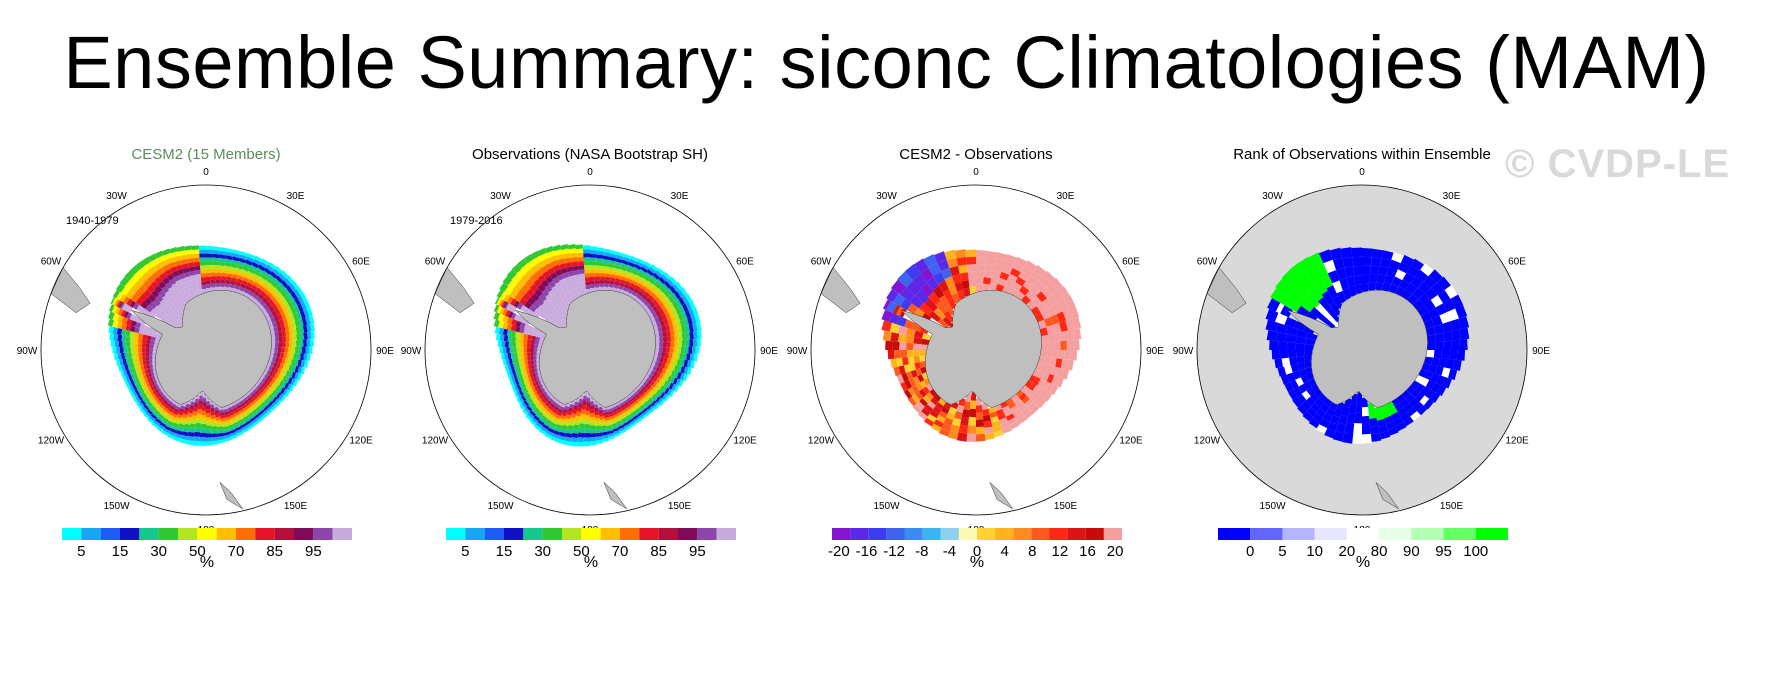 Image resolution: width=1773 pixels, height=674 pixels. What do you see at coordinates (236, 551) in the screenshot?
I see `colorbar-tick-label: 70` at bounding box center [236, 551].